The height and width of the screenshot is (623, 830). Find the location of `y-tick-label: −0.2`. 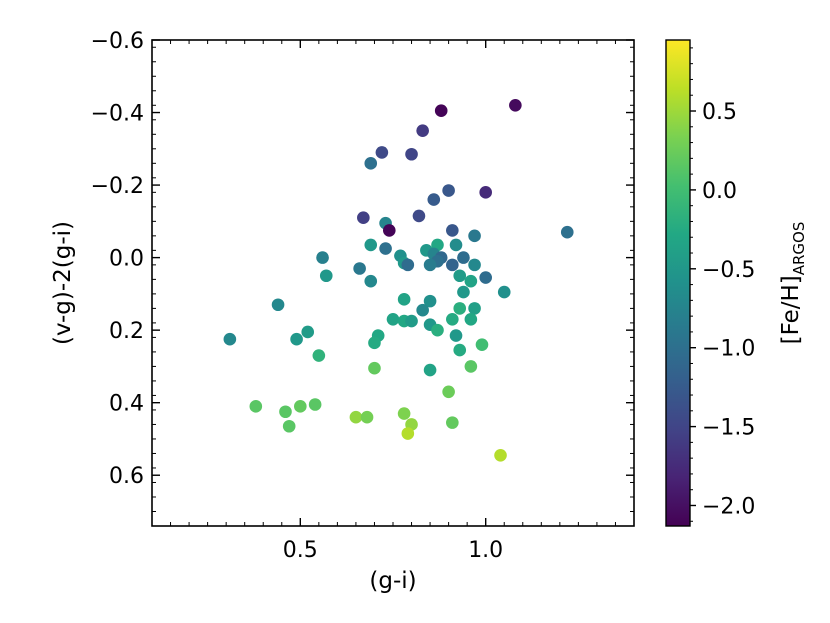

y-tick-label: −0.2 is located at coordinates (117, 186).